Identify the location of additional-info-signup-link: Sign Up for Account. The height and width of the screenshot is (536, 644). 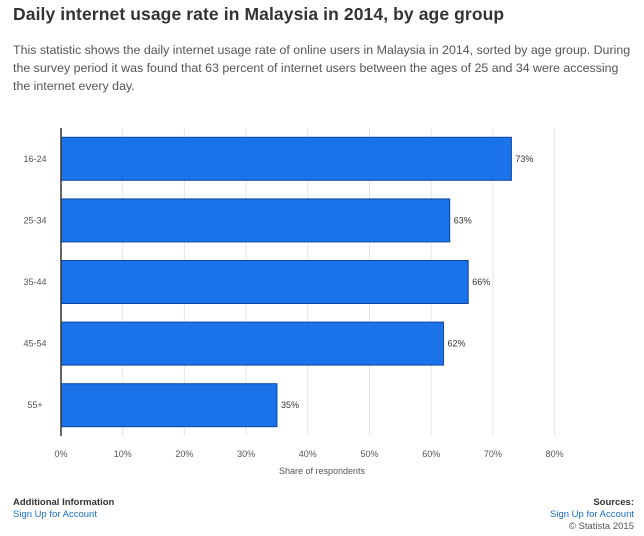
(55, 514).